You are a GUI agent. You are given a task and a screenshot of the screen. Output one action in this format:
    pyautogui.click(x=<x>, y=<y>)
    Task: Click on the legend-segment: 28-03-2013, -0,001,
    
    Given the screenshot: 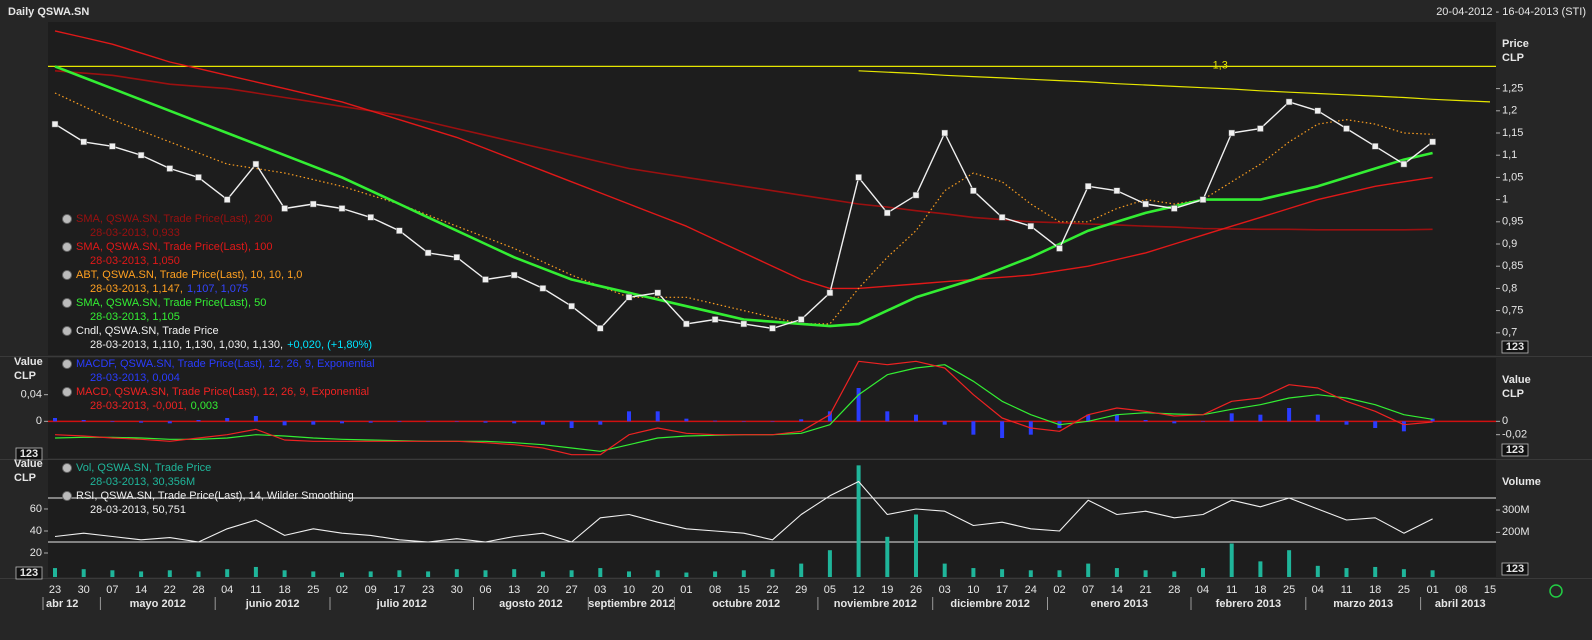 What is the action you would take?
    pyautogui.click(x=138, y=406)
    